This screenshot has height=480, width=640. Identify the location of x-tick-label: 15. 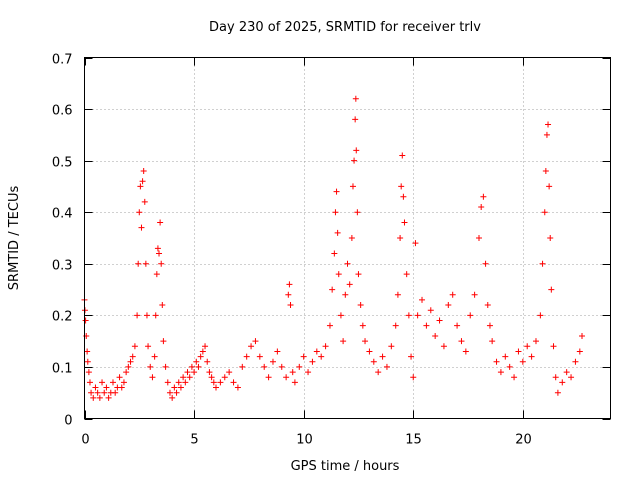
(413, 440).